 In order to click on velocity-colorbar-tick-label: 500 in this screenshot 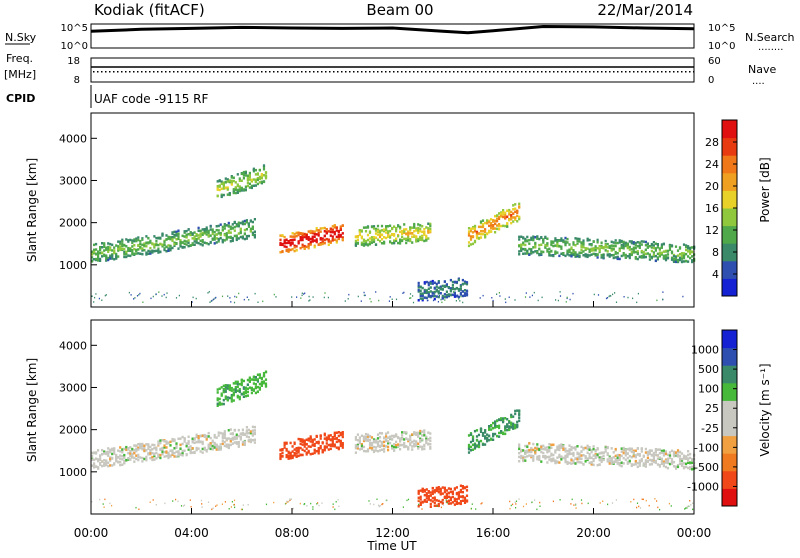, I will do `click(708, 369)`.